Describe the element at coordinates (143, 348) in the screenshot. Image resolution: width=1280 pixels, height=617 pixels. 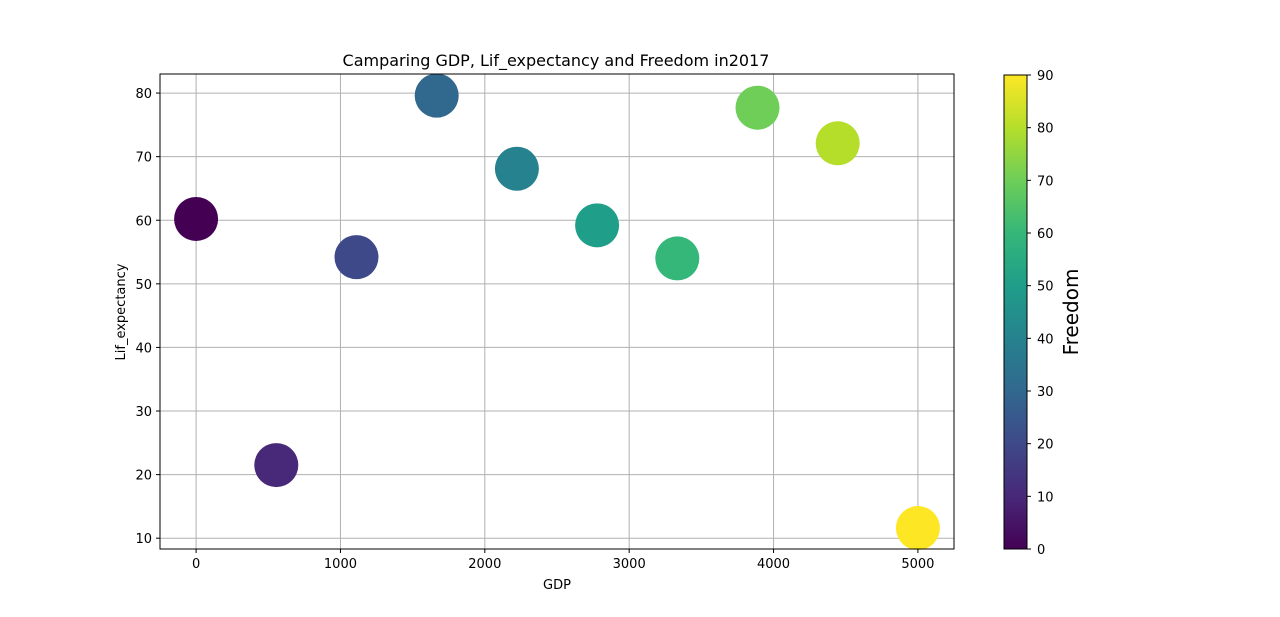
I see `y-tick-label: 40` at that location.